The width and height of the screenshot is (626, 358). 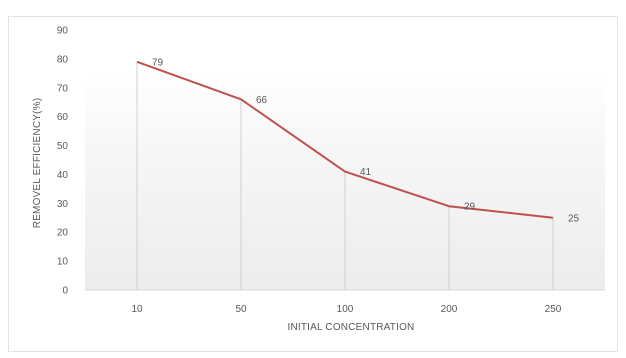 I want to click on data-label: 79, so click(x=158, y=62).